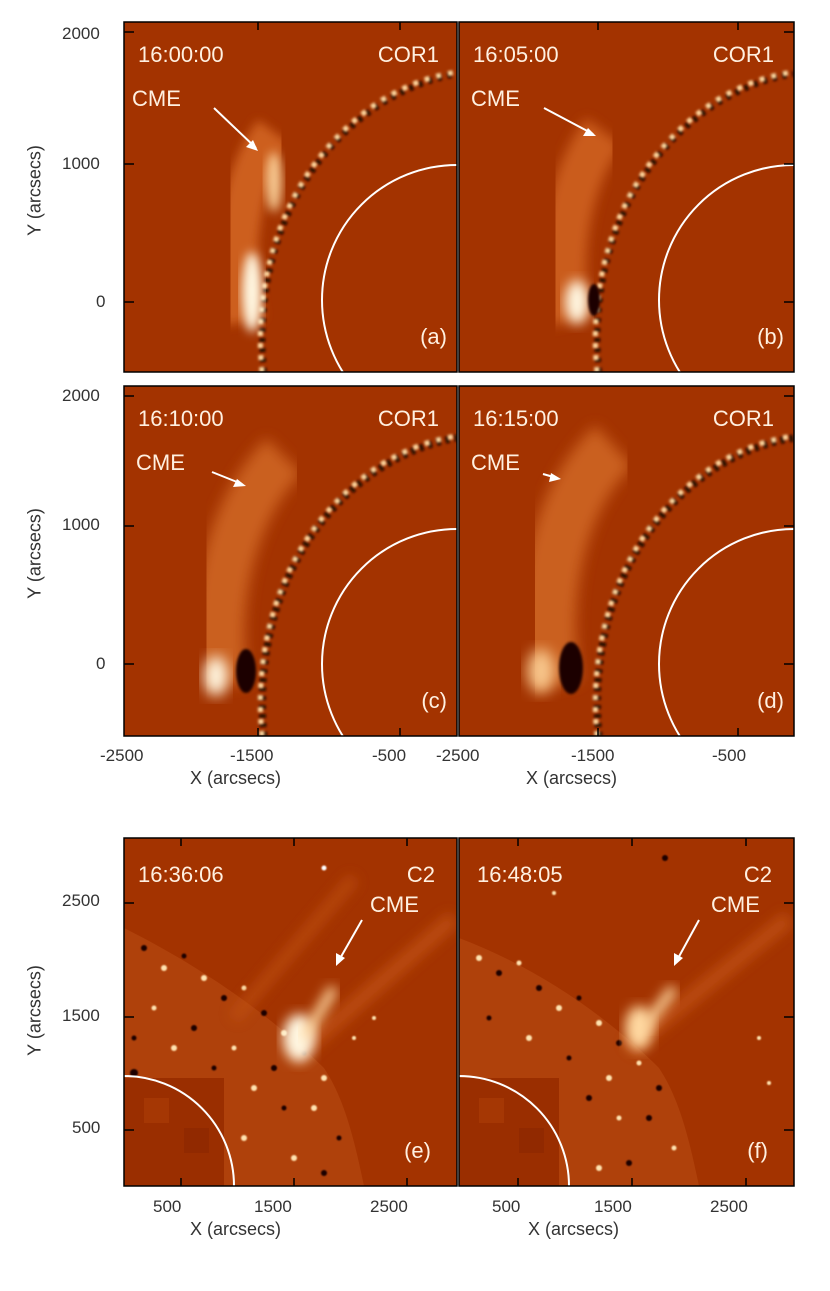 The height and width of the screenshot is (1291, 830). What do you see at coordinates (757, 874) in the screenshot?
I see `panel-f-instrument: C2` at bounding box center [757, 874].